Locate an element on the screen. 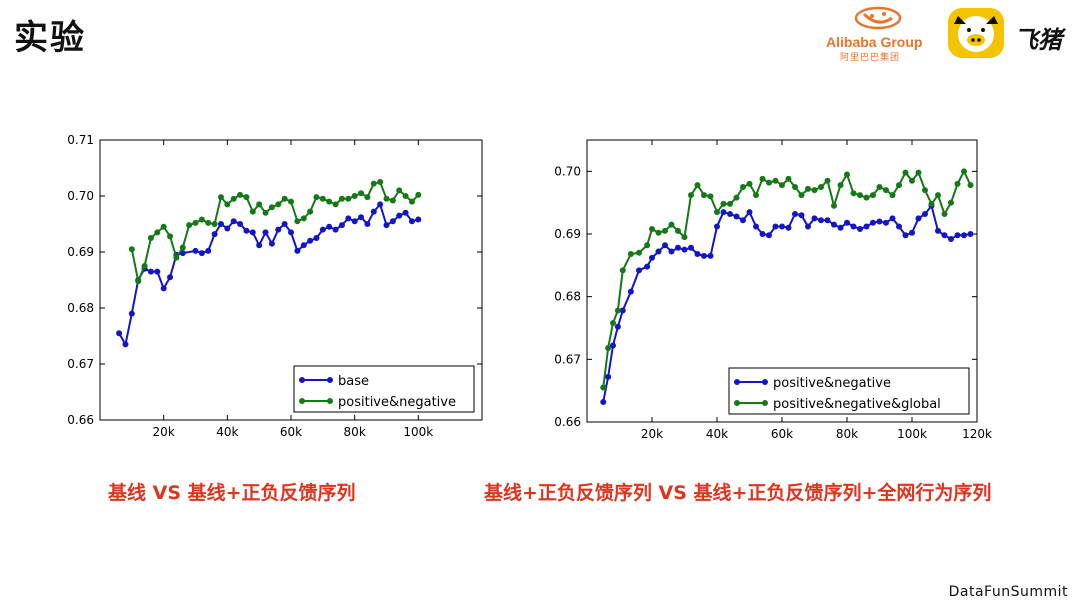 Image resolution: width=1080 pixels, height=608 pixels. y-tick-label: 0.70 is located at coordinates (80, 196).